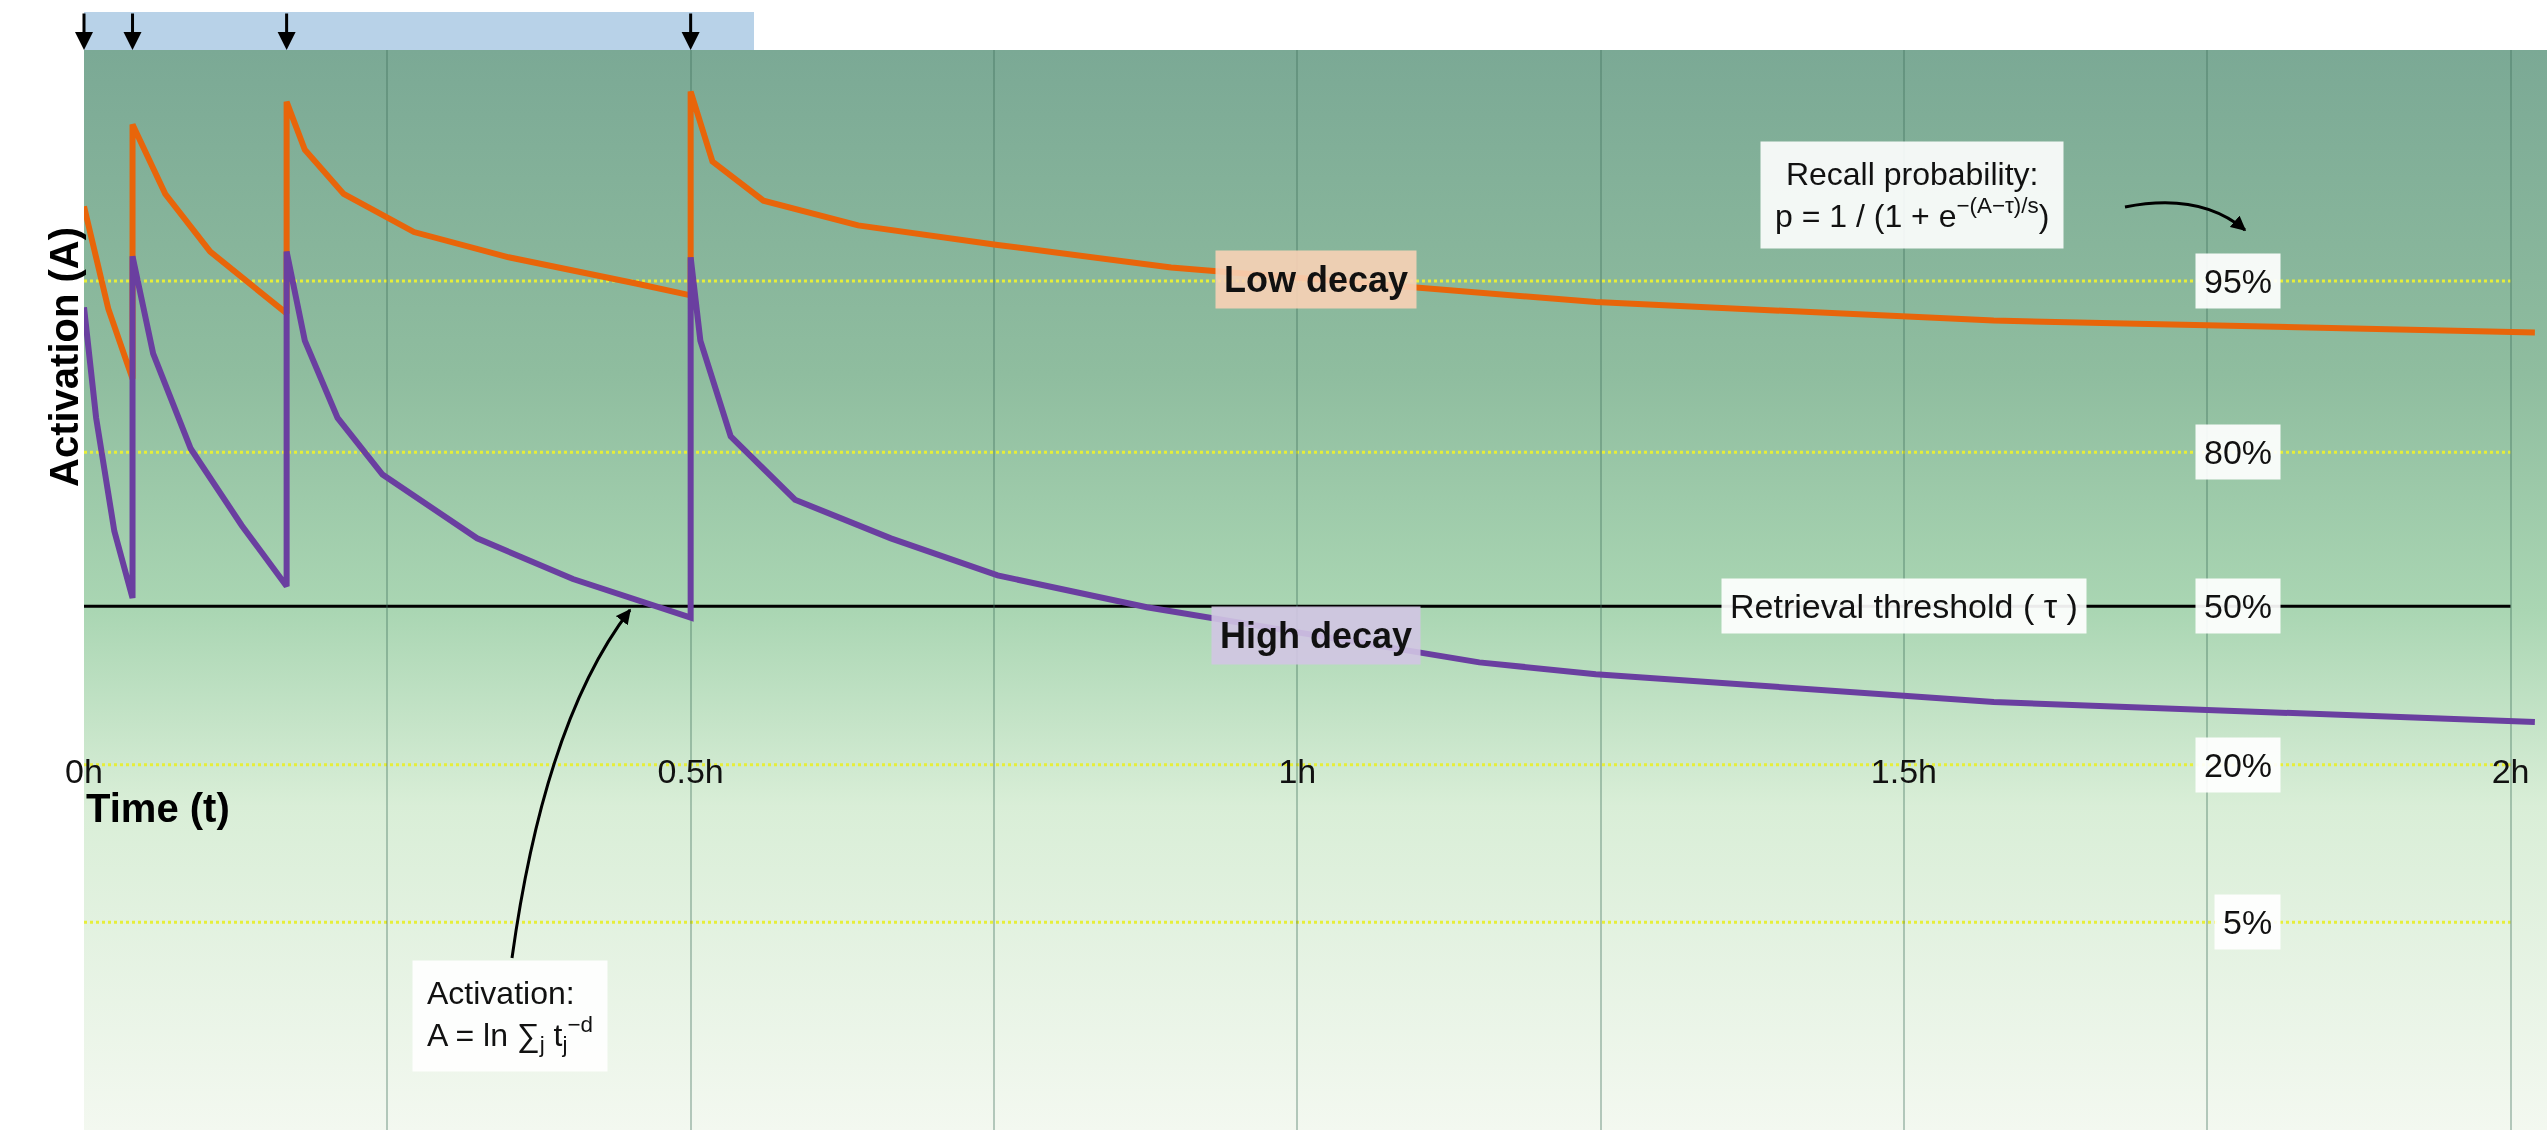 The height and width of the screenshot is (1139, 2547). Describe the element at coordinates (690, 770) in the screenshot. I see `x-tick-label: 0.5h` at that location.